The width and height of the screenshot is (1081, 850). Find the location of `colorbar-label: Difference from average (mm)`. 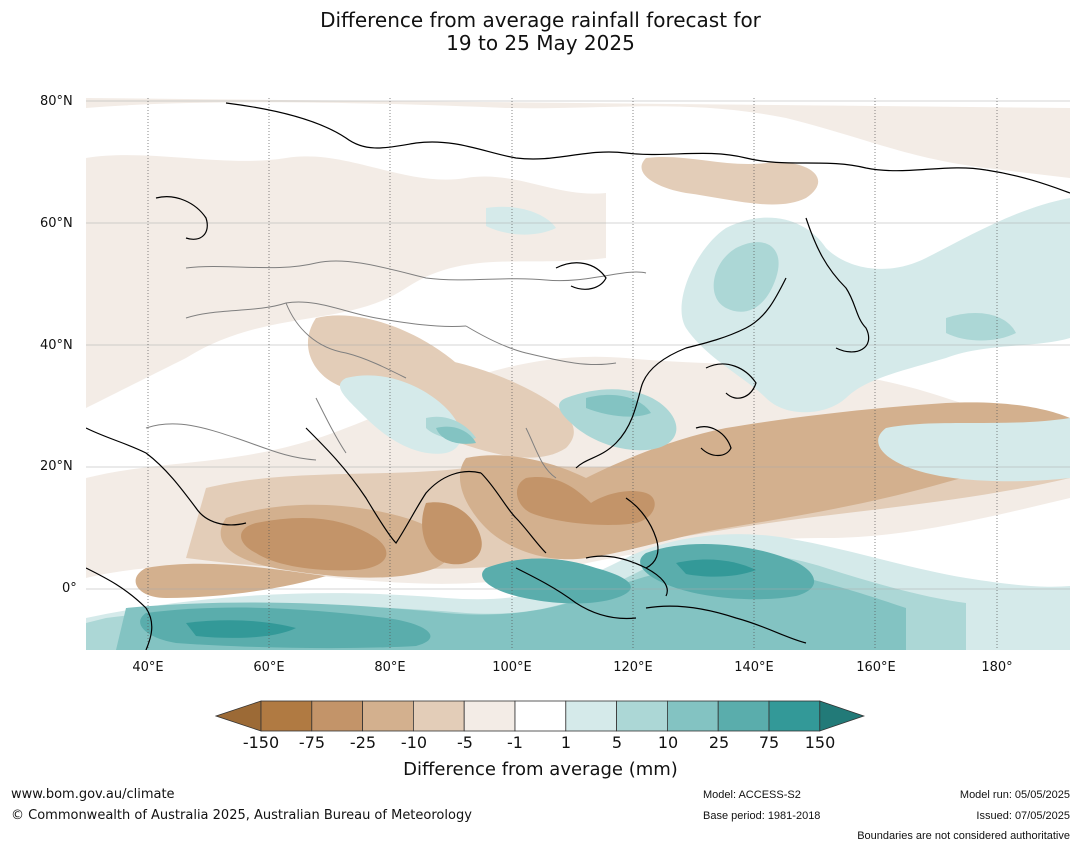

colorbar-label: Difference from average (mm) is located at coordinates (540, 769).